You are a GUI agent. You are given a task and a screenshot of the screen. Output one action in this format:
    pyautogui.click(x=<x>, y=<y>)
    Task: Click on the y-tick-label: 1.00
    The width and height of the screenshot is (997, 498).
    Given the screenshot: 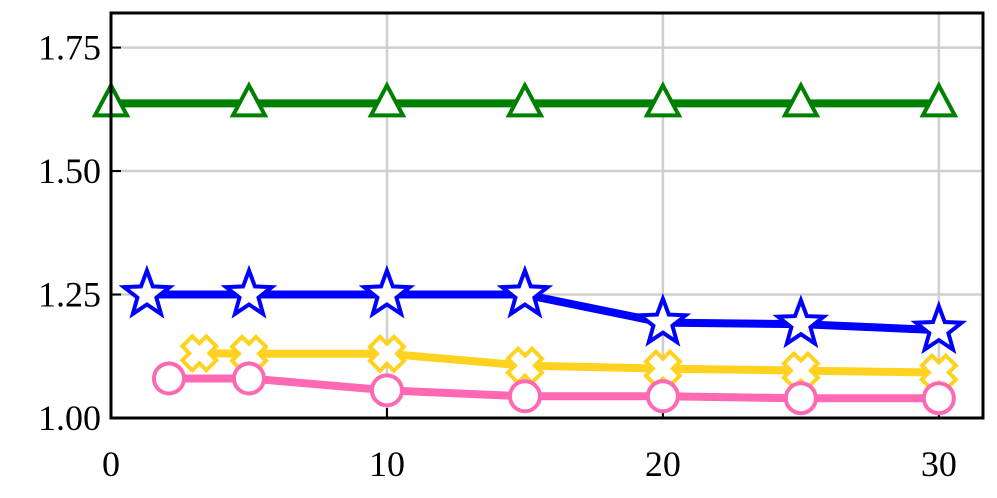 What is the action you would take?
    pyautogui.click(x=69, y=418)
    